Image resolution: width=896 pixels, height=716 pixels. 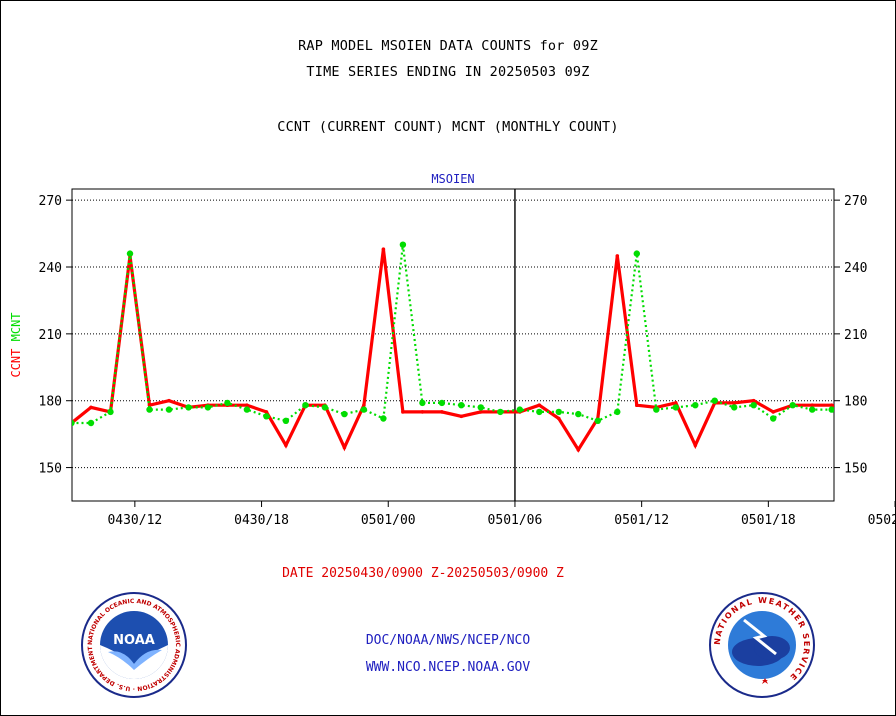 I want to click on x-tick-label: 0501/06, so click(x=515, y=520).